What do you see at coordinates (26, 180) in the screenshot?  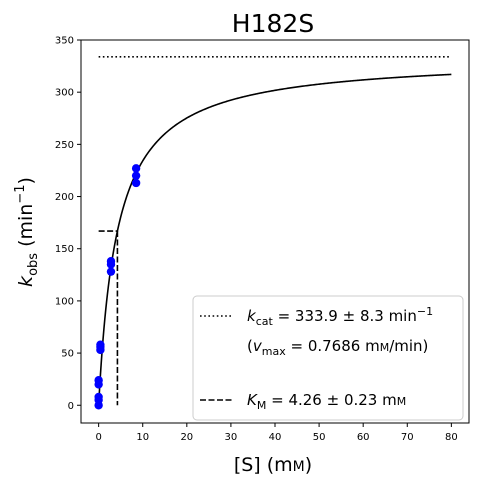 I see `y-axis-label-close: )` at bounding box center [26, 180].